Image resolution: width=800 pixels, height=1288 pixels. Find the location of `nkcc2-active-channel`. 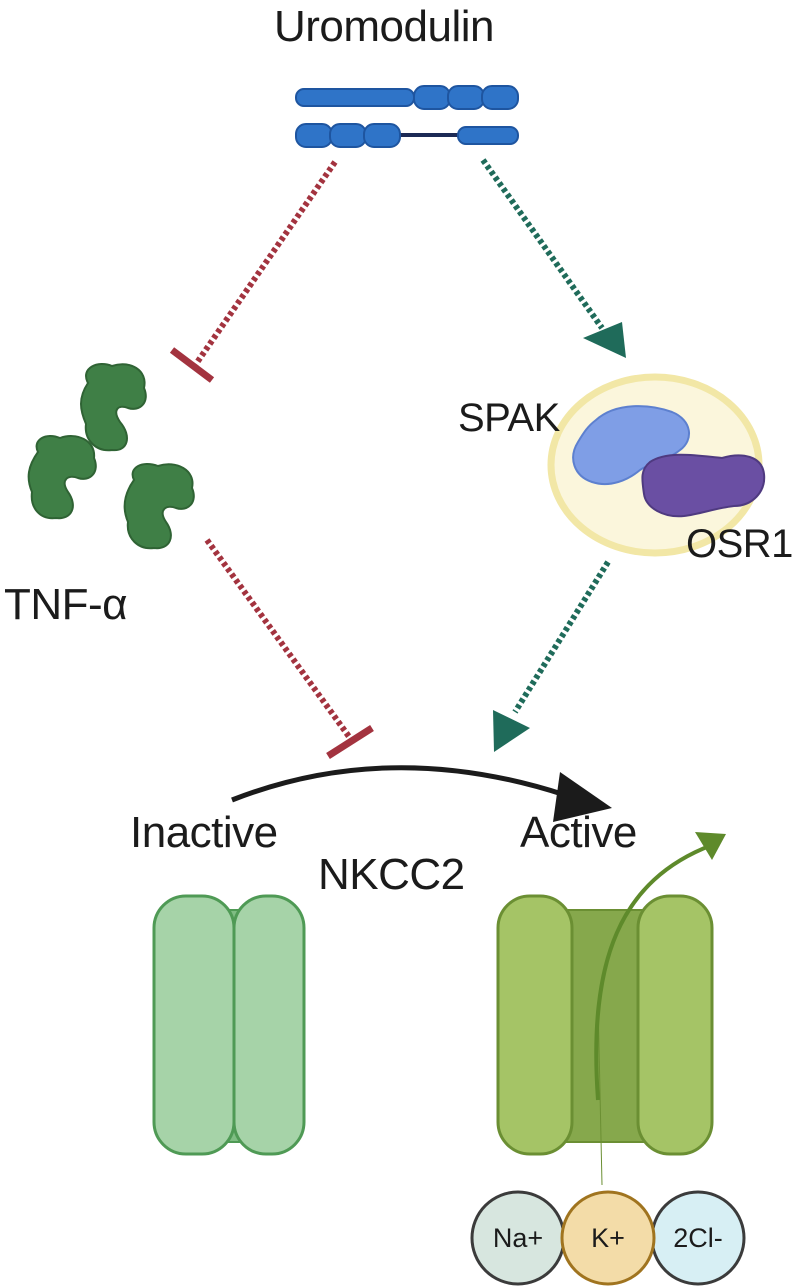

nkcc2-active-channel is located at coordinates (605, 1025).